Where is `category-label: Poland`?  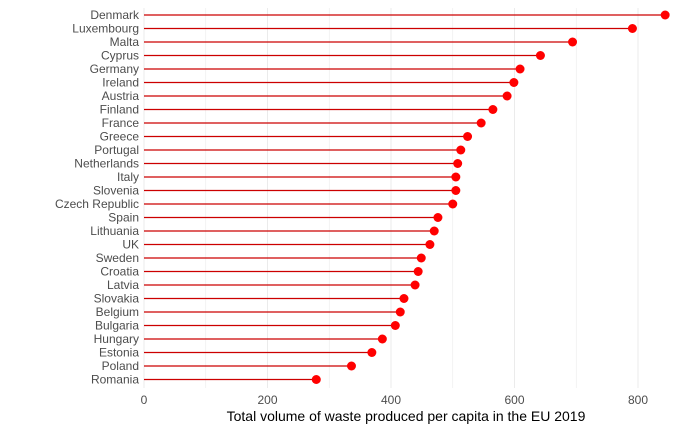
category-label: Poland is located at coordinates (120, 366).